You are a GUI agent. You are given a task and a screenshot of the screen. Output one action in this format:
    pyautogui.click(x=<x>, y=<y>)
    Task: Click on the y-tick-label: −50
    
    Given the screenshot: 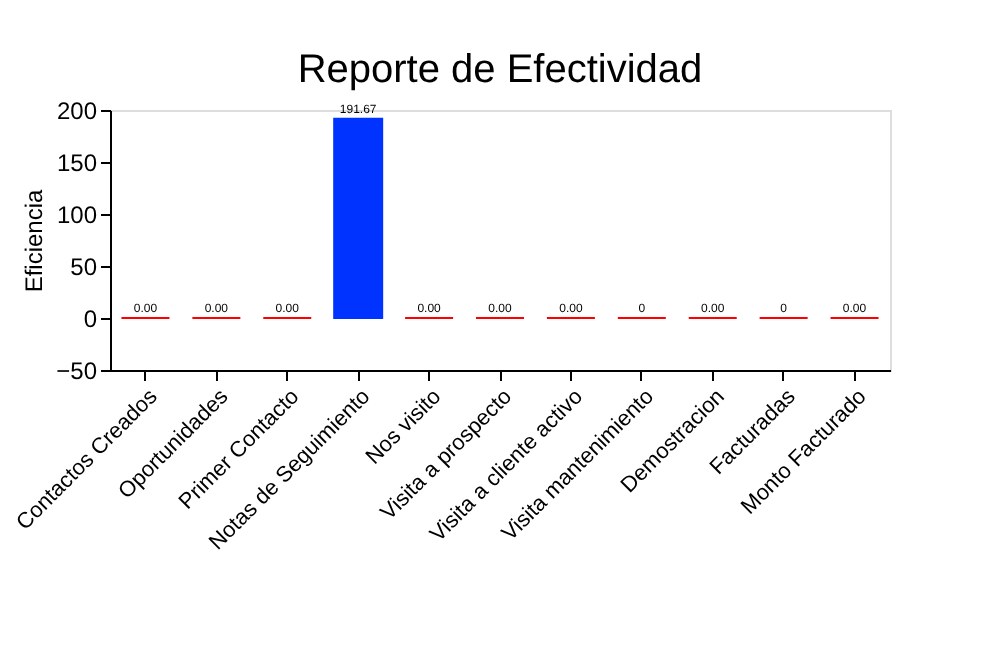 What is the action you would take?
    pyautogui.click(x=77, y=371)
    